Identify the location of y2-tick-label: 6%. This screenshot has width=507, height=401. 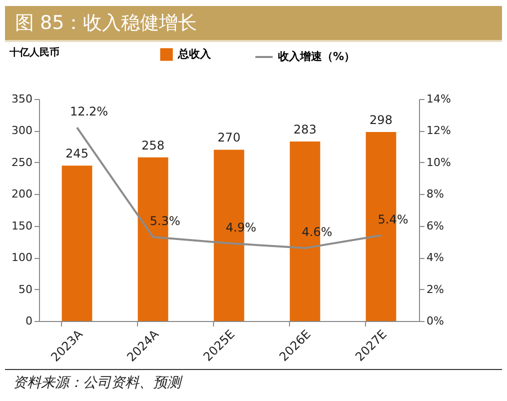
(435, 225).